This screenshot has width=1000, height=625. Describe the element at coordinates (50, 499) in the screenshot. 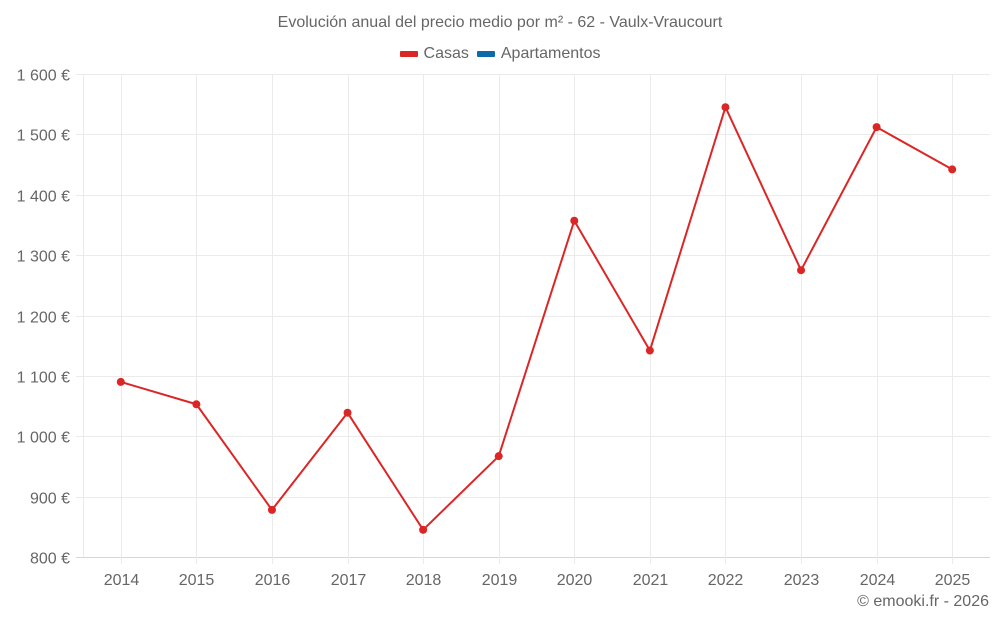

I see `y-tick-label: 900 €` at that location.